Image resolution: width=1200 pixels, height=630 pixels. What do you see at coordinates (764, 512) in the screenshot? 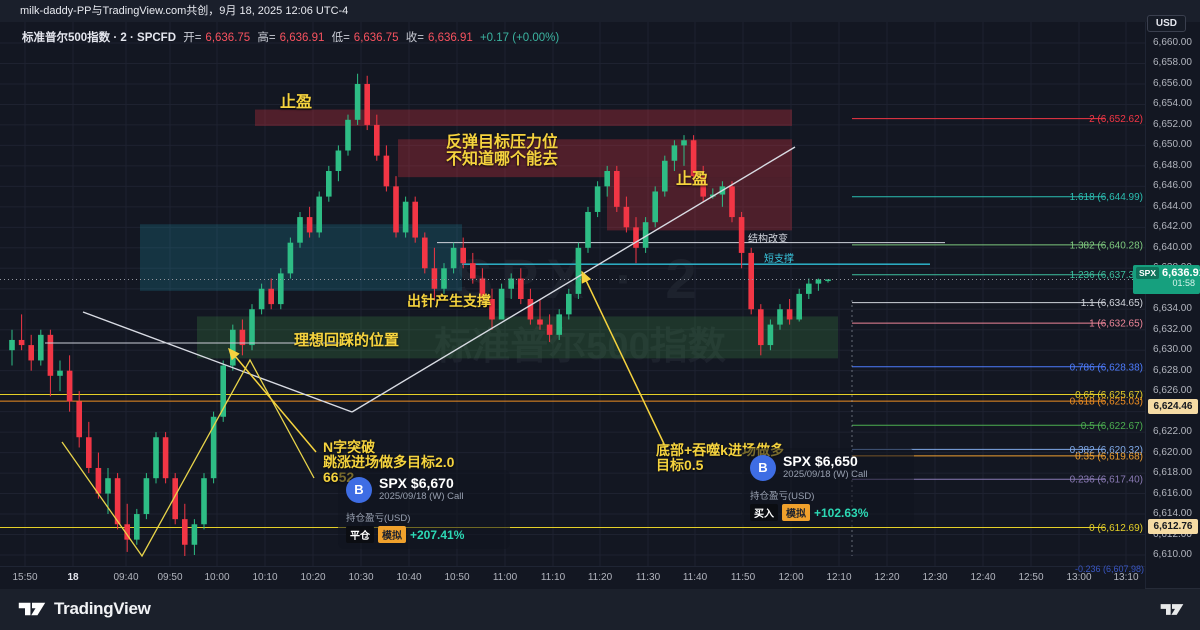
I see `status-badge: 买入` at bounding box center [764, 512].